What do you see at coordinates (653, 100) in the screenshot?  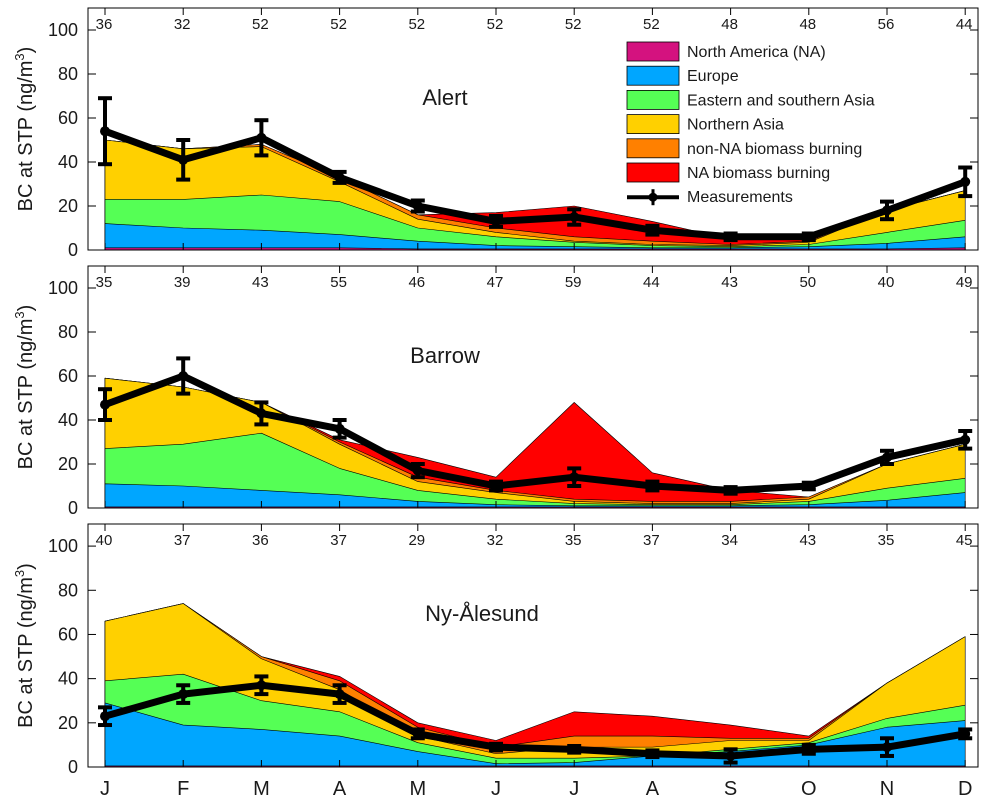 I see `legend-swatch-ESA` at bounding box center [653, 100].